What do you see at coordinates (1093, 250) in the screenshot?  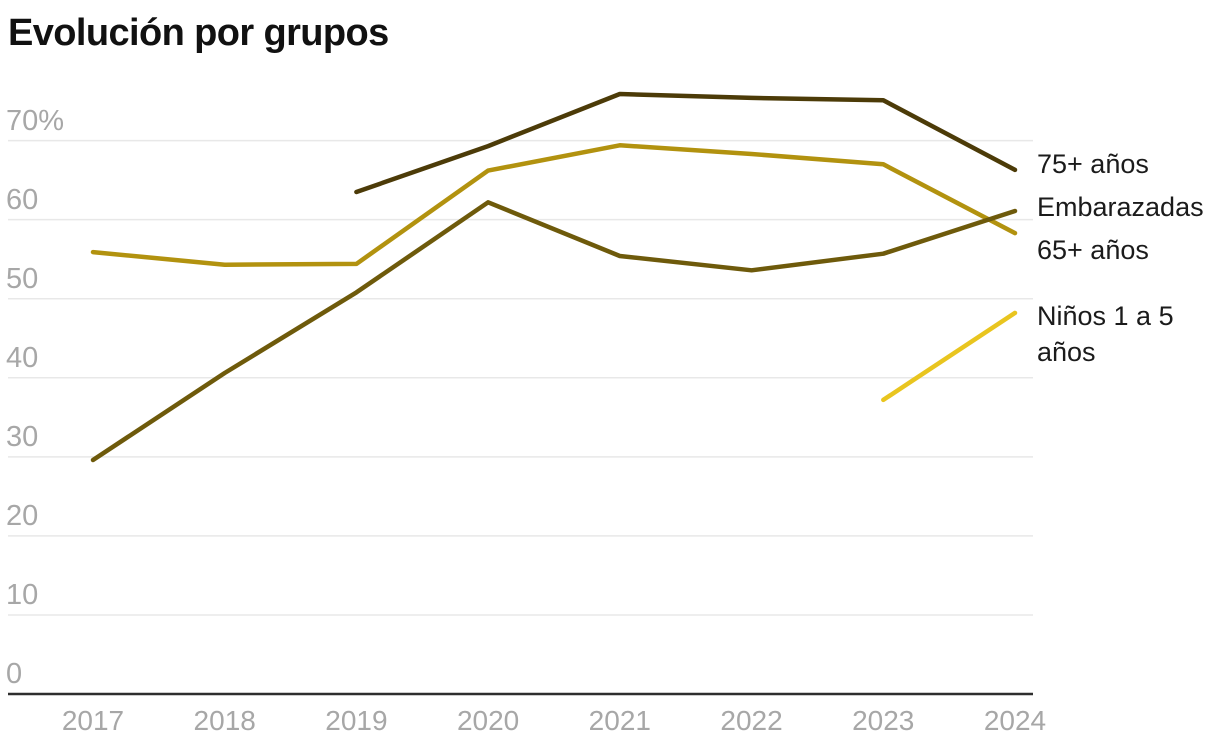 I see `series-label-65-anos: 65+ años` at bounding box center [1093, 250].